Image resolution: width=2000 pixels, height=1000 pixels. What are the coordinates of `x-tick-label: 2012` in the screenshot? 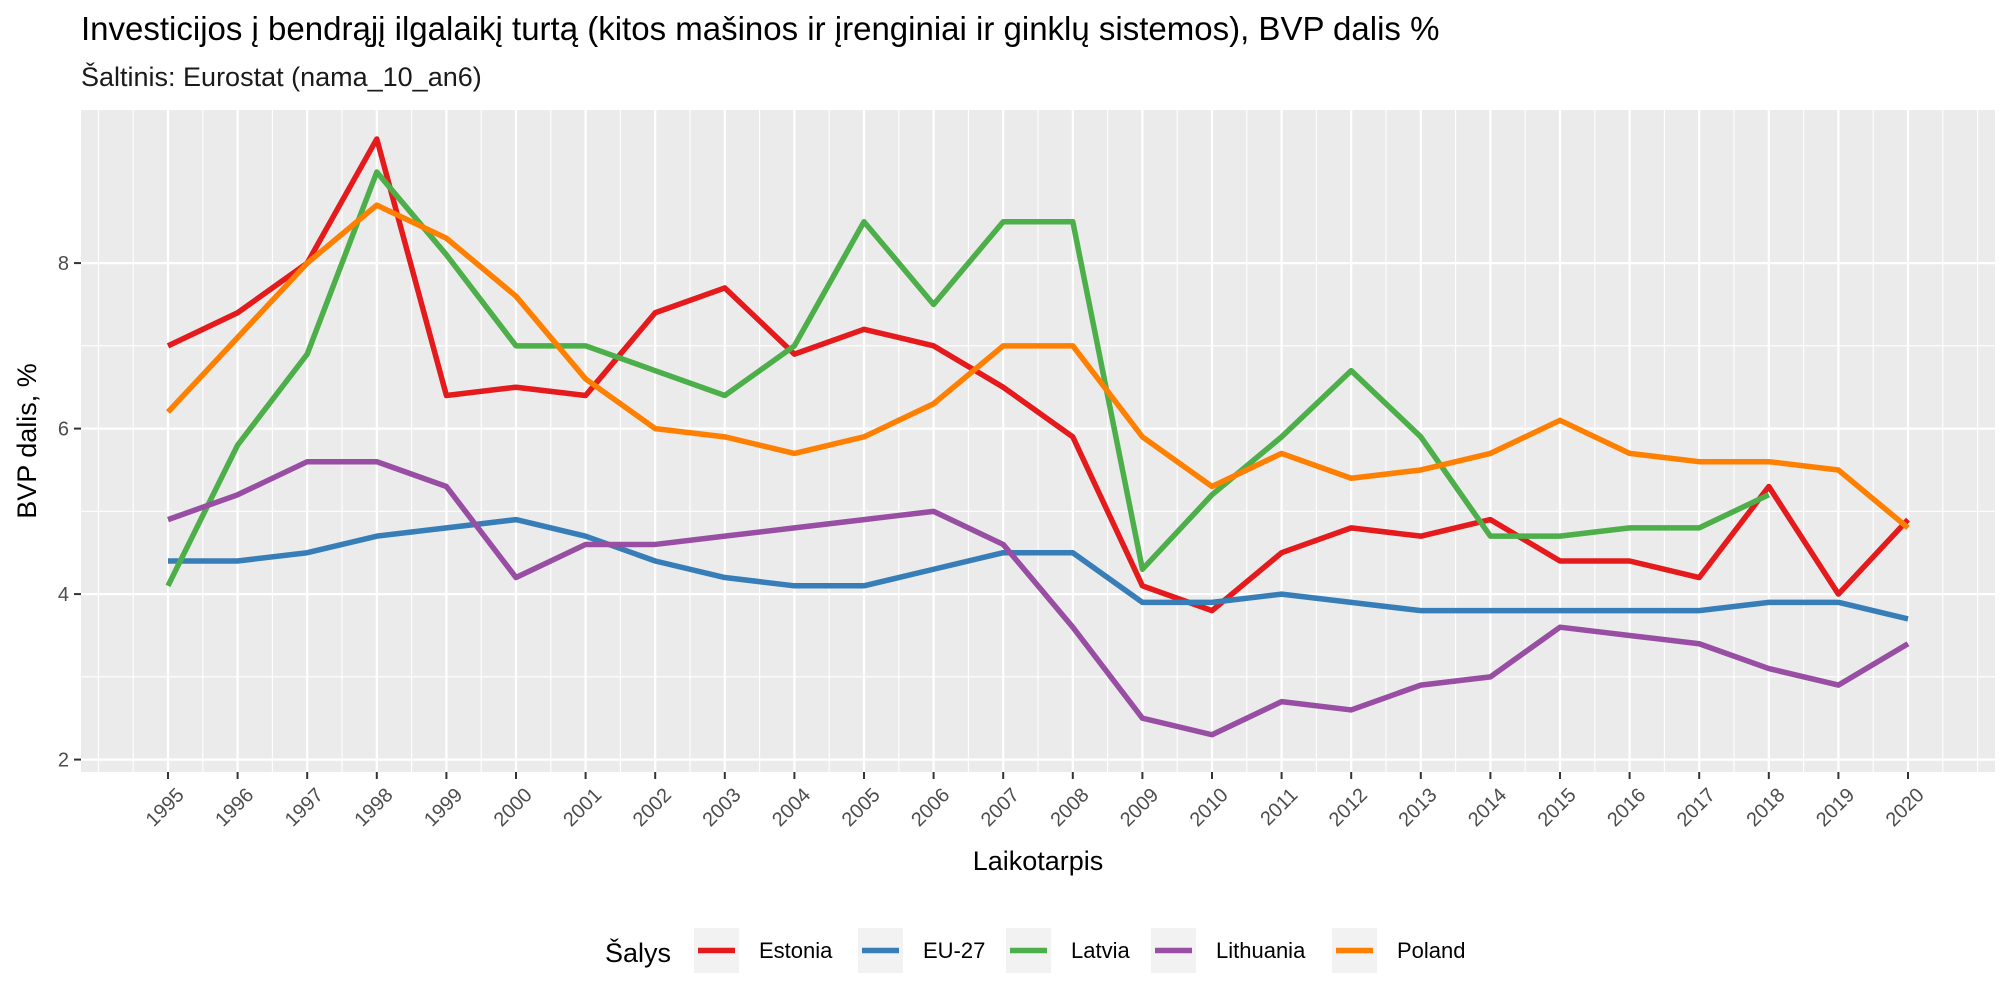 It's located at (1348, 807).